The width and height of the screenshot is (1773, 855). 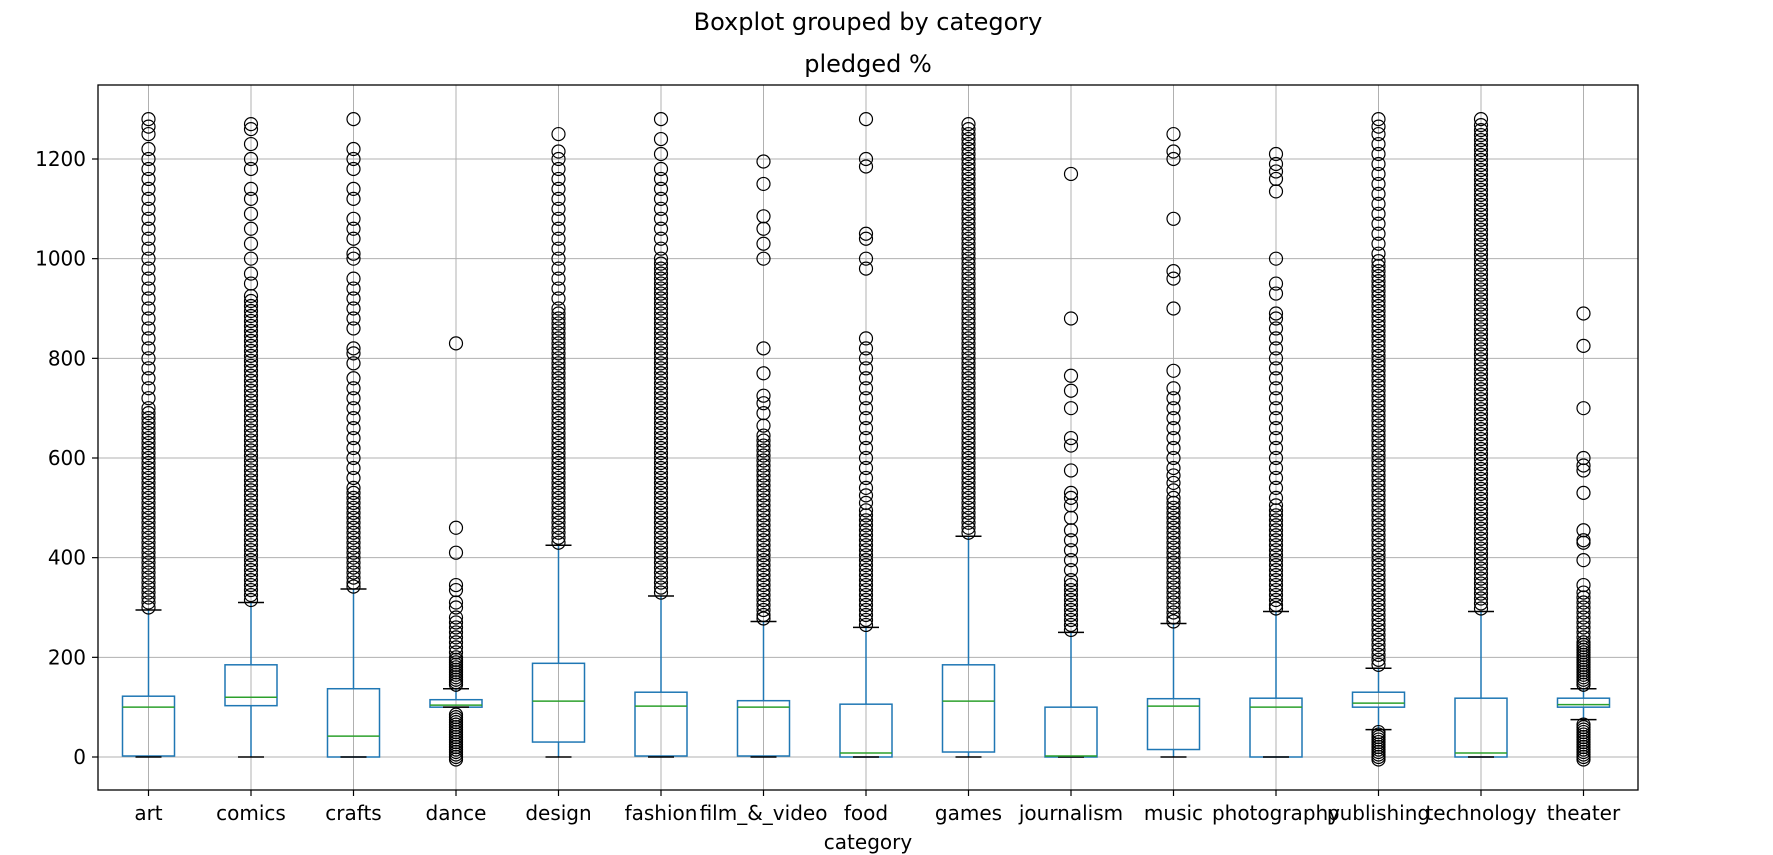 What do you see at coordinates (67, 458) in the screenshot?
I see `y-tick-label: 600` at bounding box center [67, 458].